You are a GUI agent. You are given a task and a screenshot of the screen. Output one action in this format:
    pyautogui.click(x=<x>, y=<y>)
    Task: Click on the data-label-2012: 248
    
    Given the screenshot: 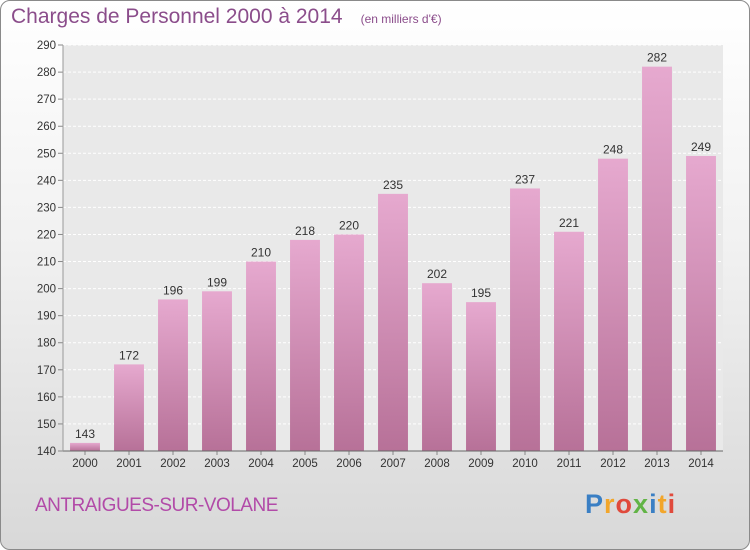 What is the action you would take?
    pyautogui.click(x=613, y=150)
    